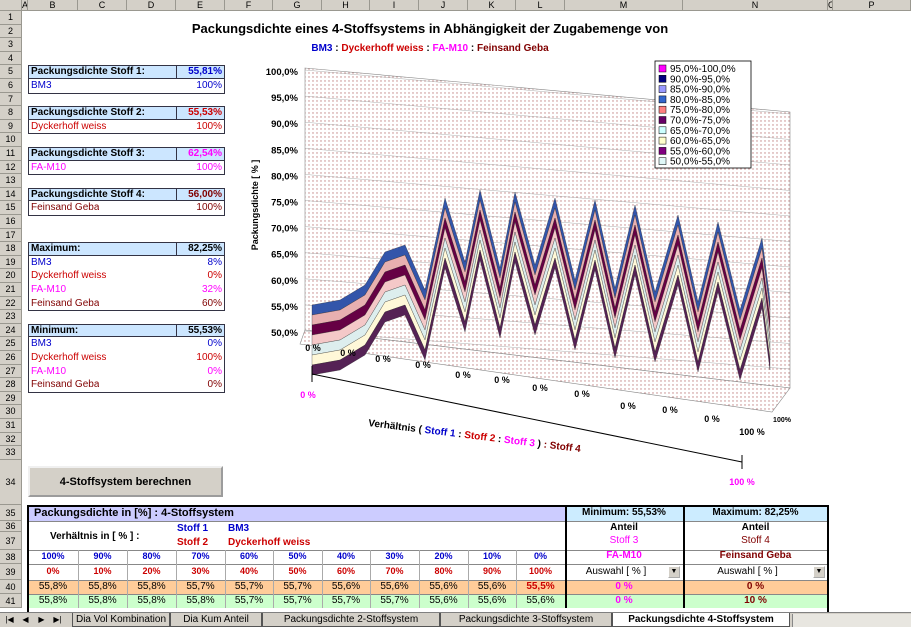 Image resolution: width=911 pixels, height=627 pixels. What do you see at coordinates (624, 555) in the screenshot?
I see `anteil-material: FA-M10` at bounding box center [624, 555].